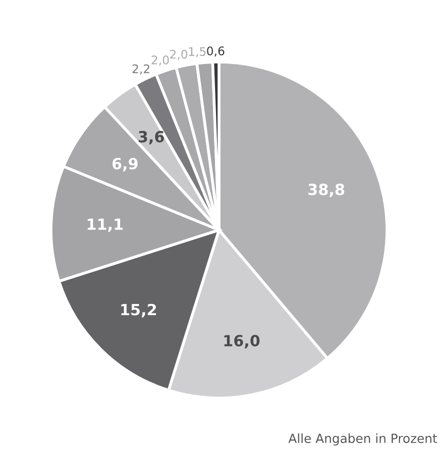 The width and height of the screenshot is (444, 450). What do you see at coordinates (242, 341) in the screenshot?
I see `data-label: 16,0` at bounding box center [242, 341].